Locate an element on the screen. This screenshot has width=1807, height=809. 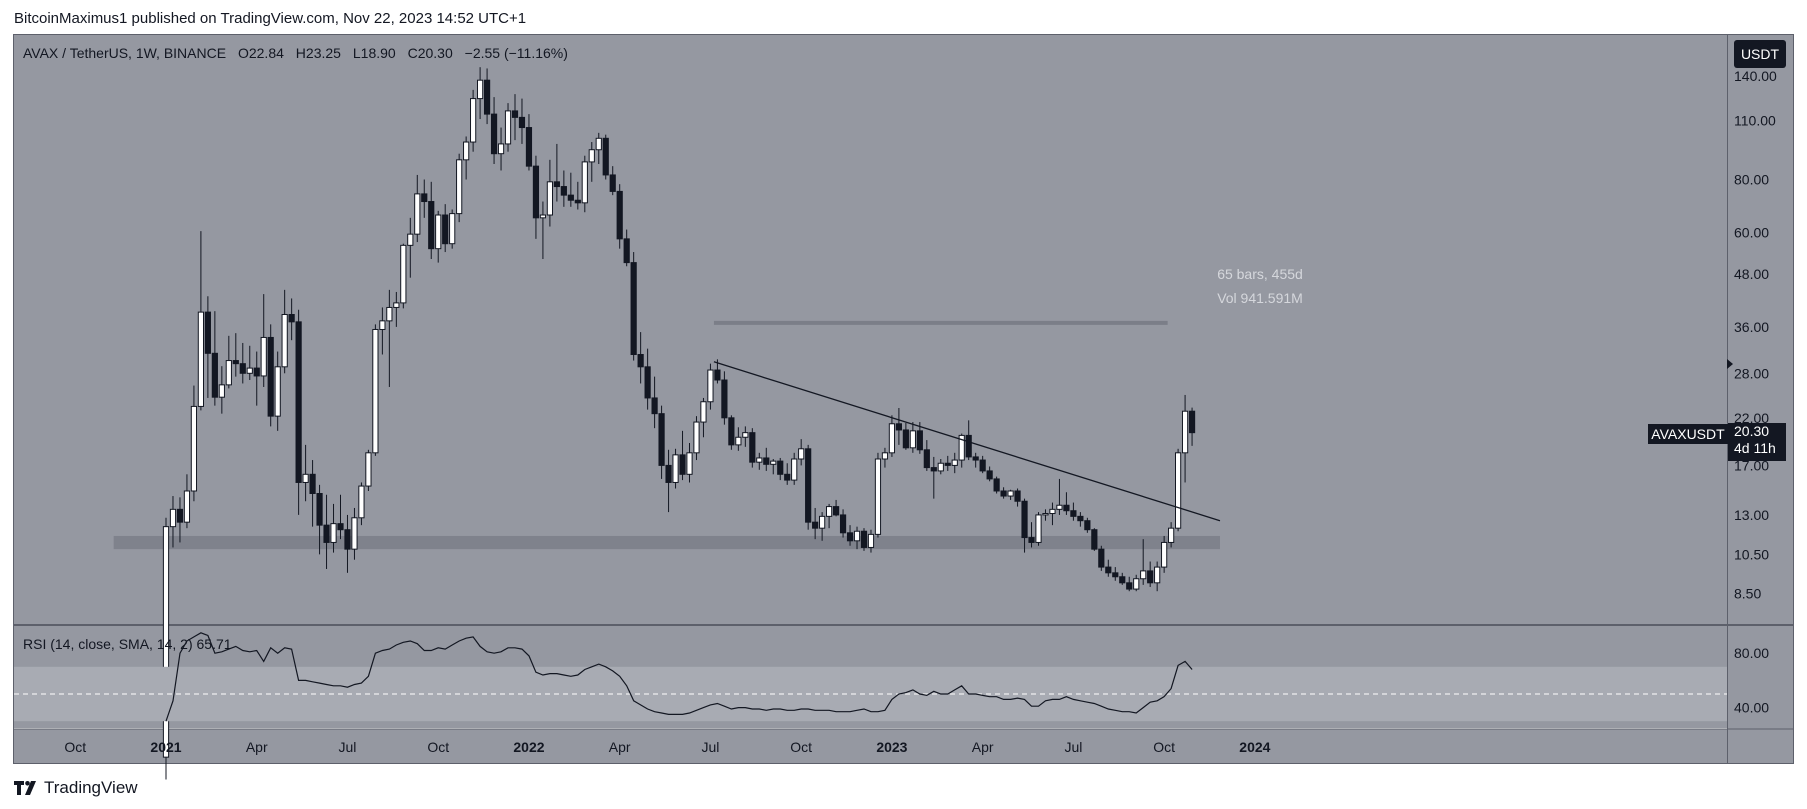
price-axis-marker is located at coordinates (1730, 364).